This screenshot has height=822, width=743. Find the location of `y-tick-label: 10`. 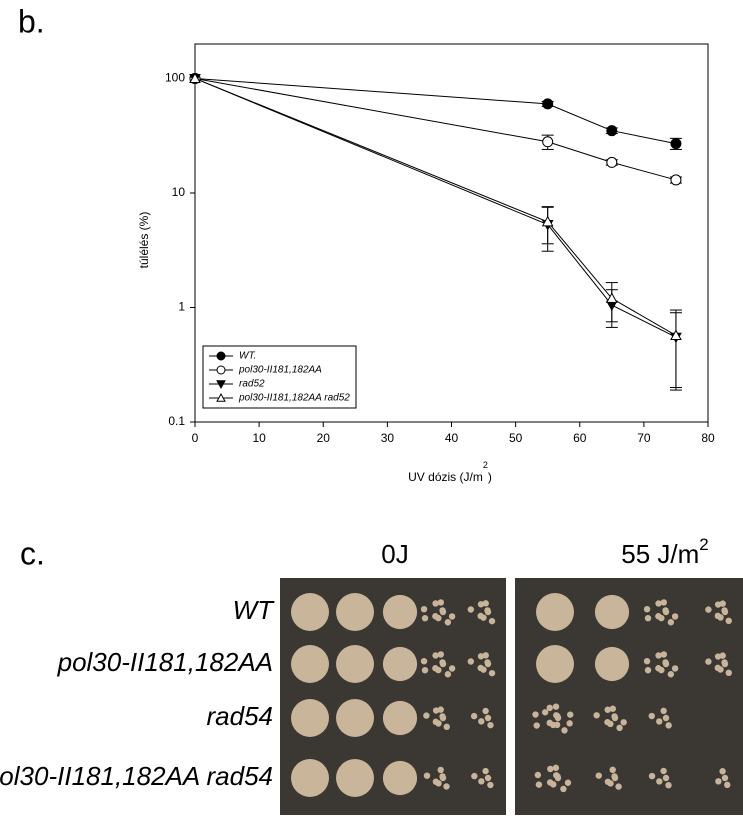

y-tick-label: 10 is located at coordinates (179, 192).